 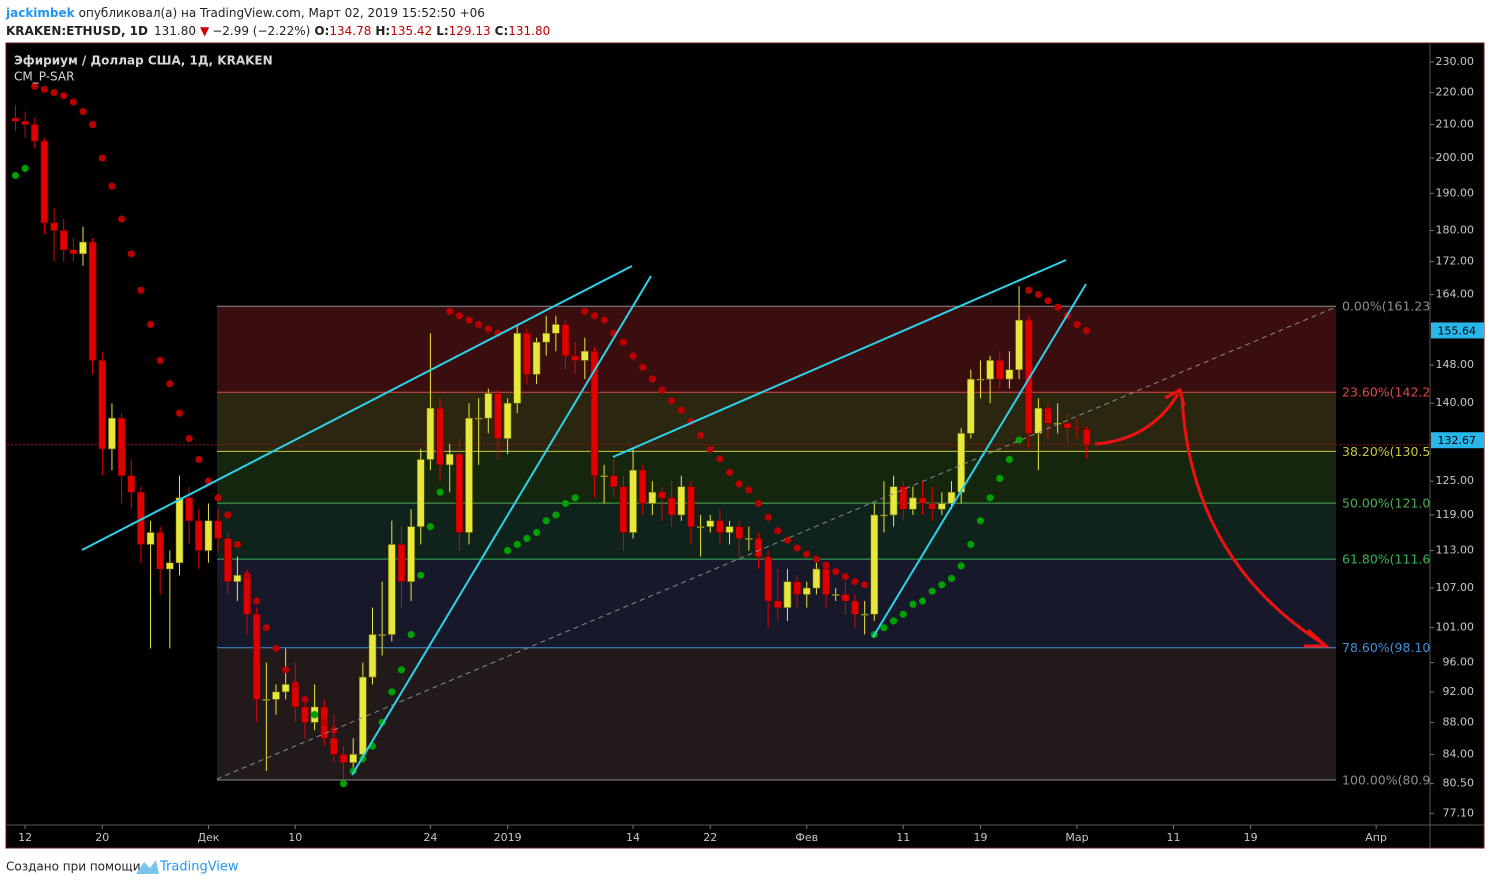 I want to click on x-tick-label: 10, so click(x=295, y=837).